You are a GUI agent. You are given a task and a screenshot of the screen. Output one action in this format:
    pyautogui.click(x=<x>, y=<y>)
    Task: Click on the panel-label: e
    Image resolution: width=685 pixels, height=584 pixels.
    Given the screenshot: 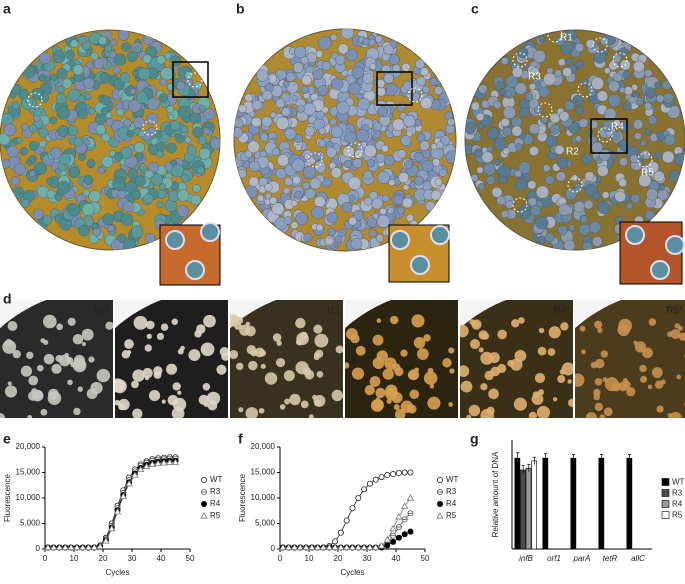 What is the action you would take?
    pyautogui.click(x=7, y=439)
    